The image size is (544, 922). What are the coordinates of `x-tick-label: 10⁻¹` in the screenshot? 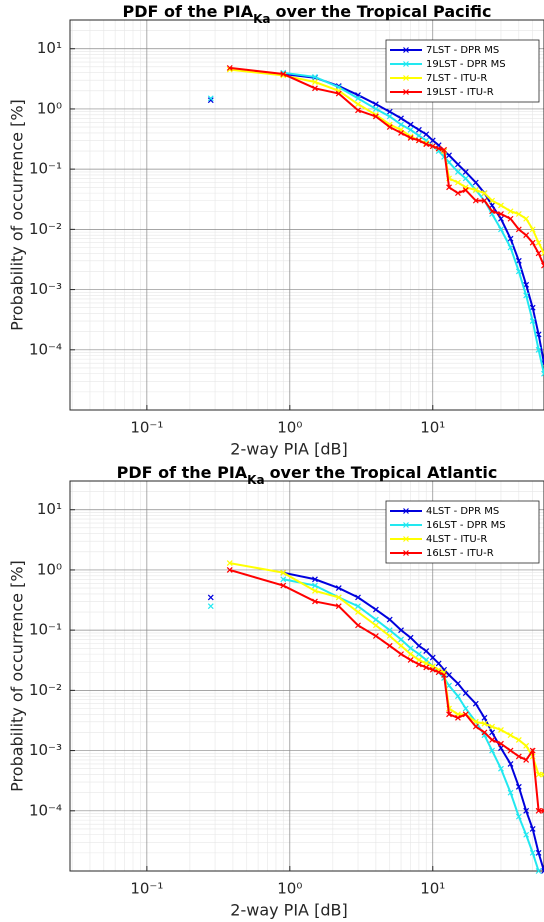 It's located at (146, 428).